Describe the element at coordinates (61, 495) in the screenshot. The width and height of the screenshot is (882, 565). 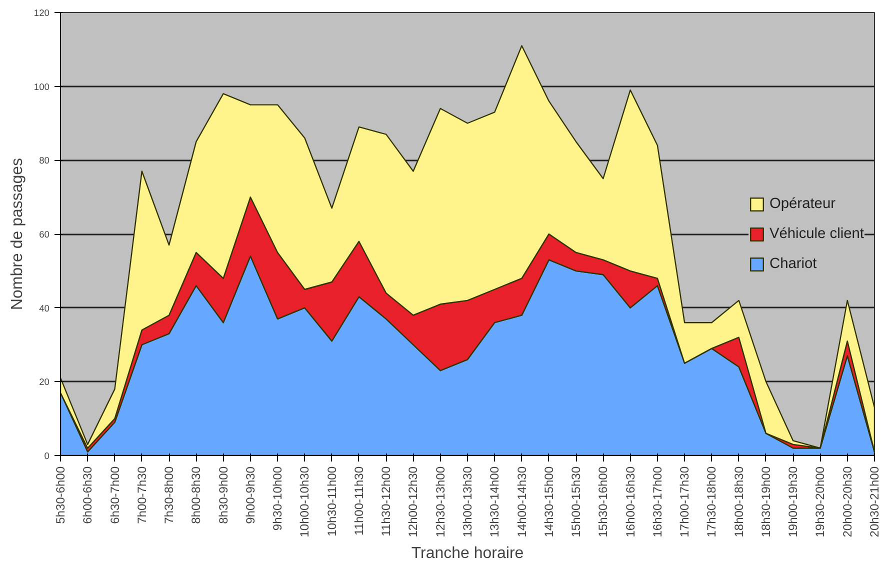
I see `x-tick-label: 5h30-6h00` at that location.